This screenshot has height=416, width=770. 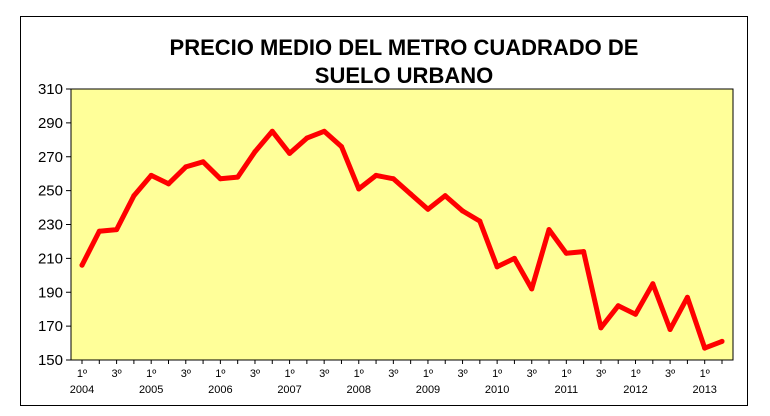 I want to click on x-tick-year-label: 2007, so click(x=289, y=390).